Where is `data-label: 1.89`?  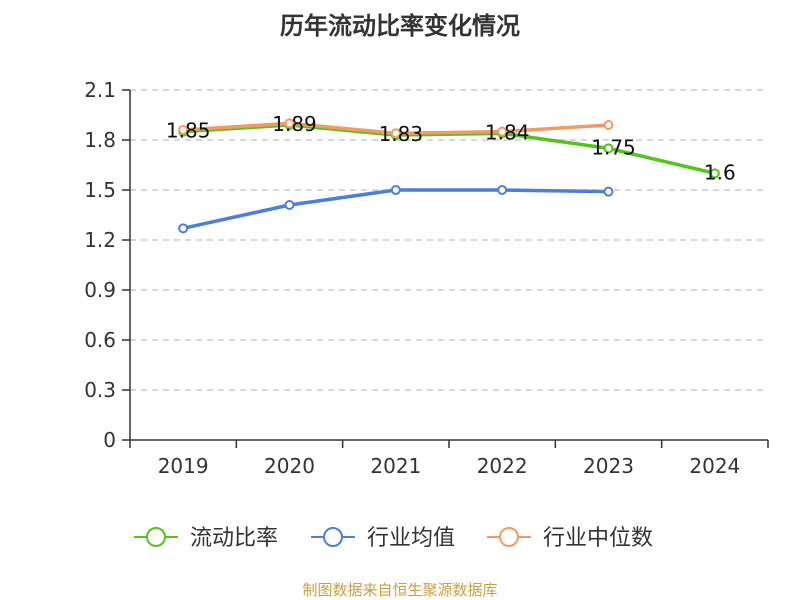 data-label: 1.89 is located at coordinates (294, 124).